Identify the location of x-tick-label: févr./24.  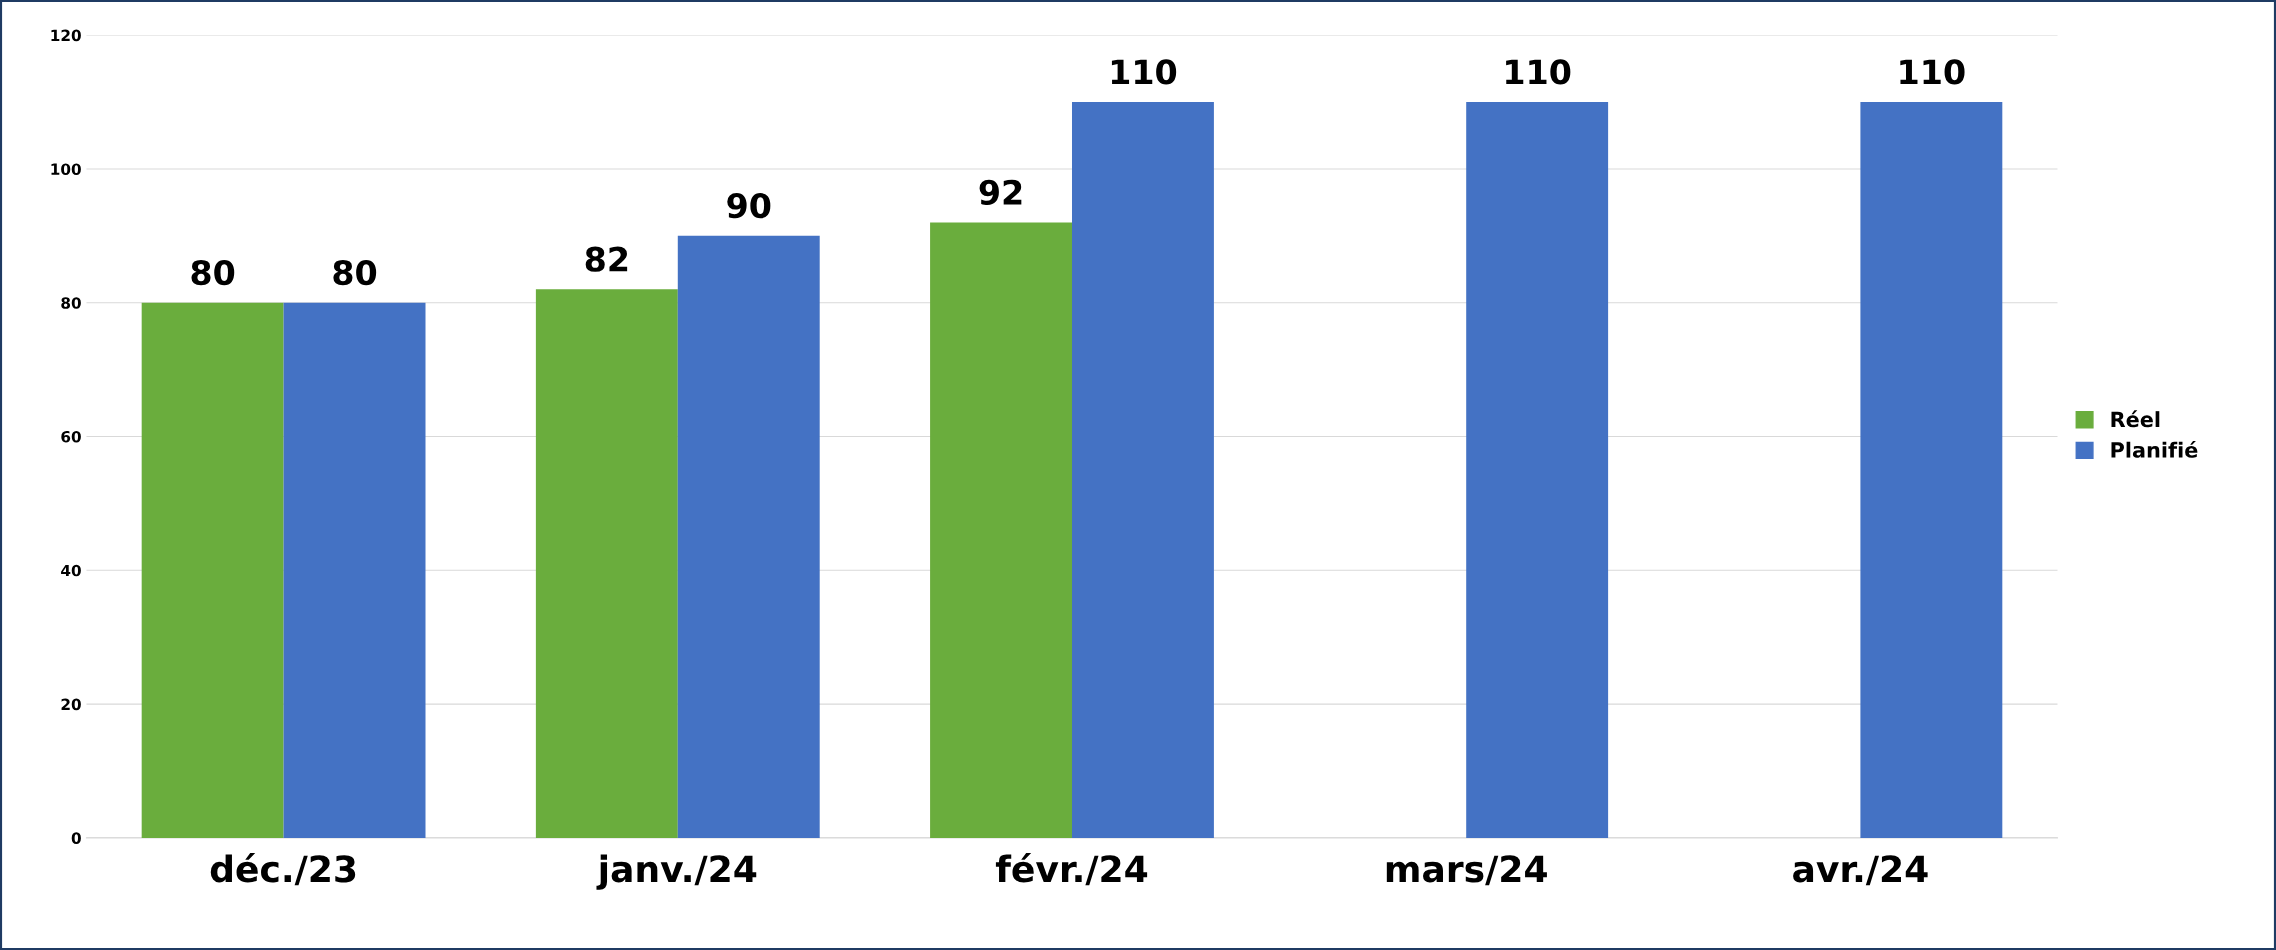
(1071, 869).